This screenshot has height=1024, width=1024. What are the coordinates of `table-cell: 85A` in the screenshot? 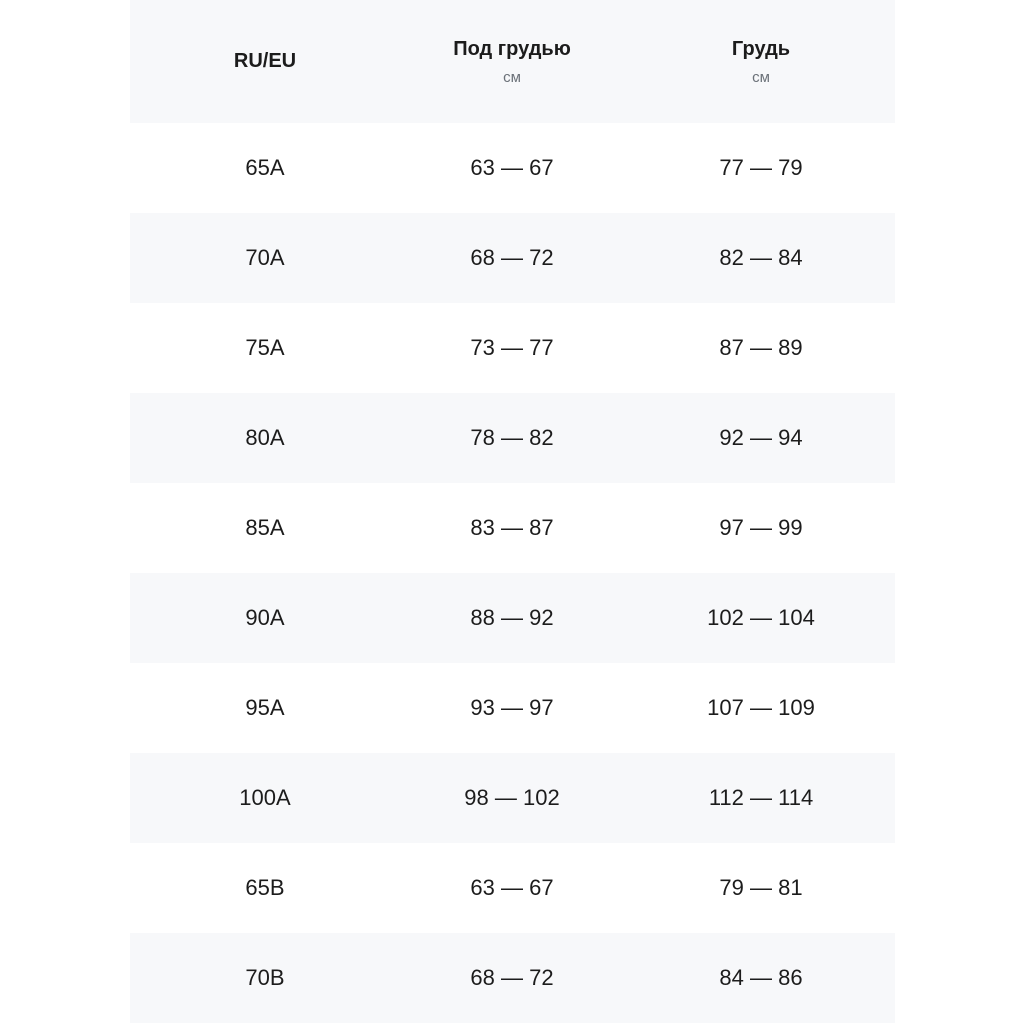 It's located at (265, 528).